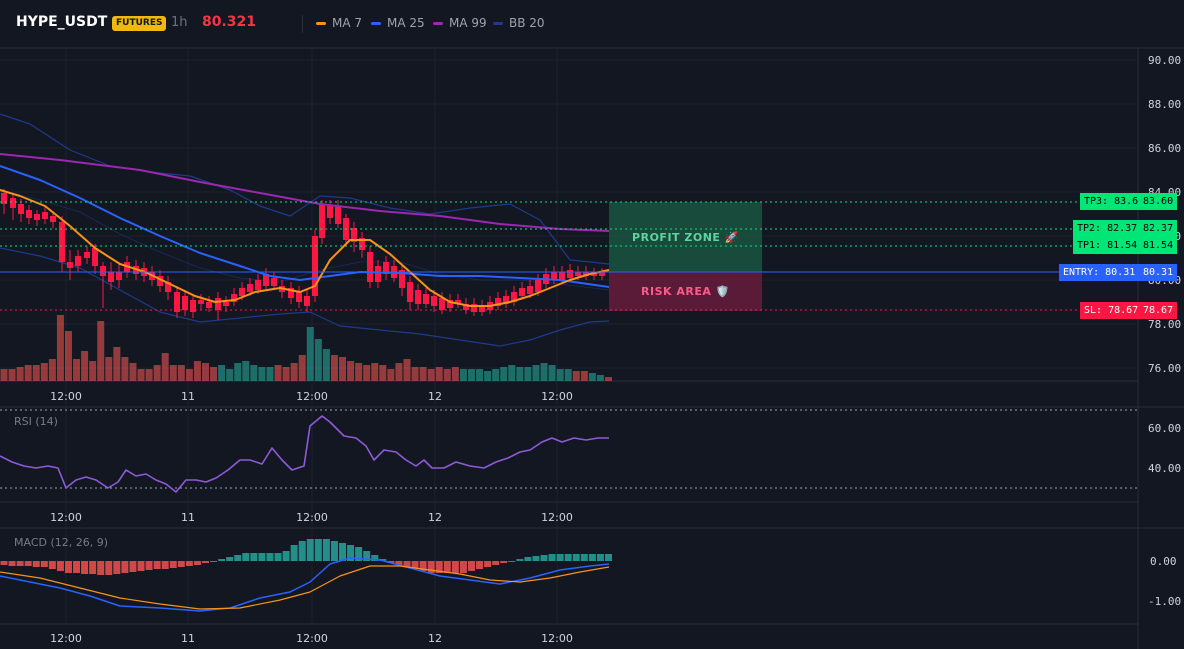 The image size is (1184, 649). I want to click on rsi-axis-60: 60.00, so click(1164, 428).